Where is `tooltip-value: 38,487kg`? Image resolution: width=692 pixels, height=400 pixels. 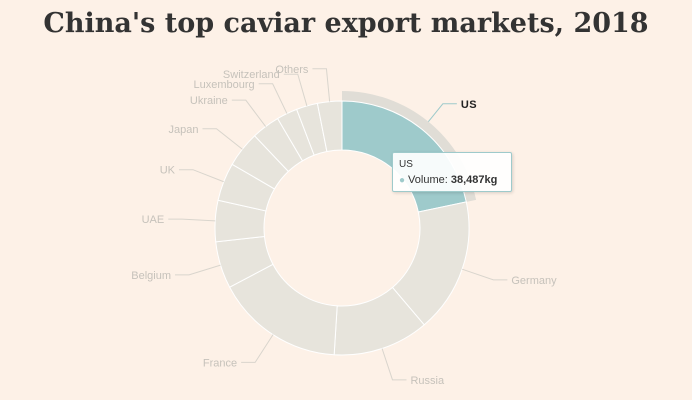 tooltip-value: 38,487kg is located at coordinates (474, 180).